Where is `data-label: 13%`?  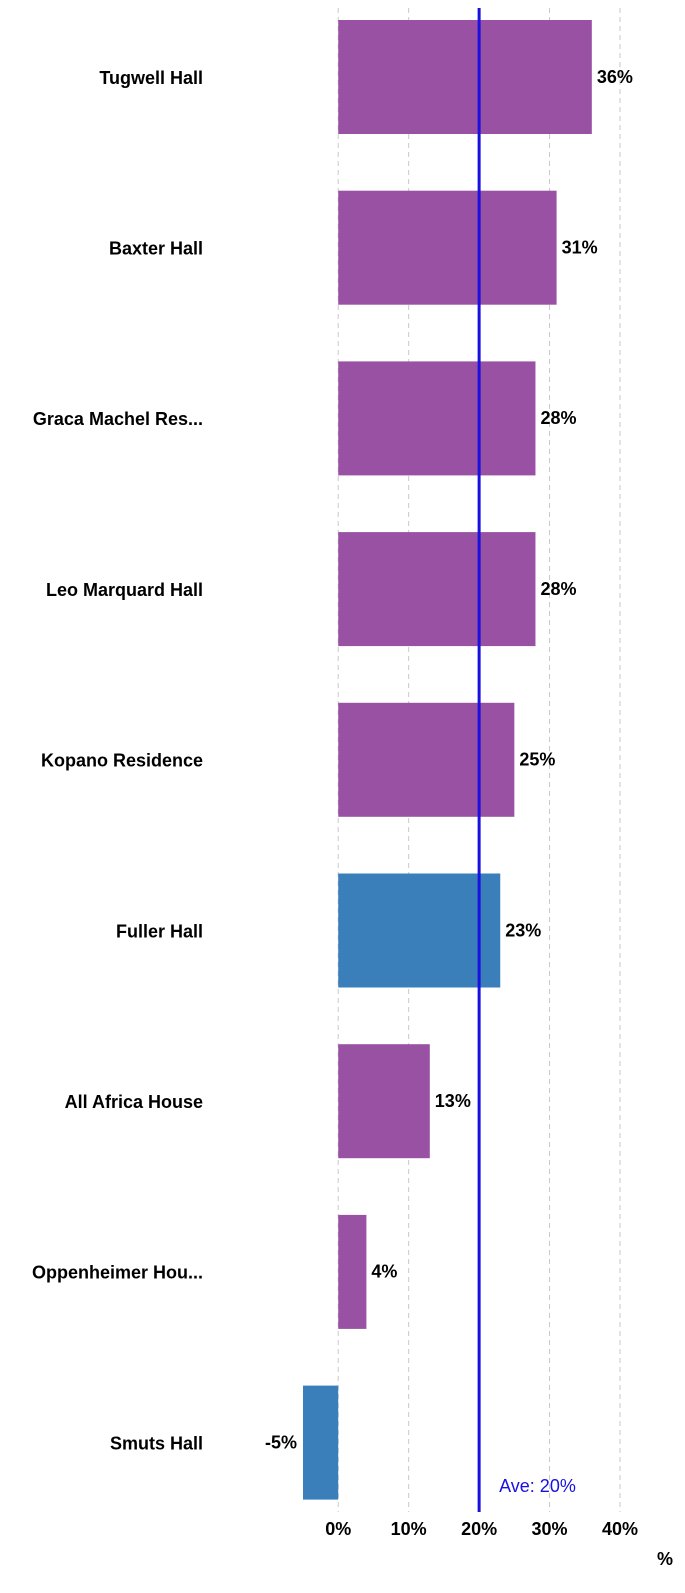 data-label: 13% is located at coordinates (453, 1101).